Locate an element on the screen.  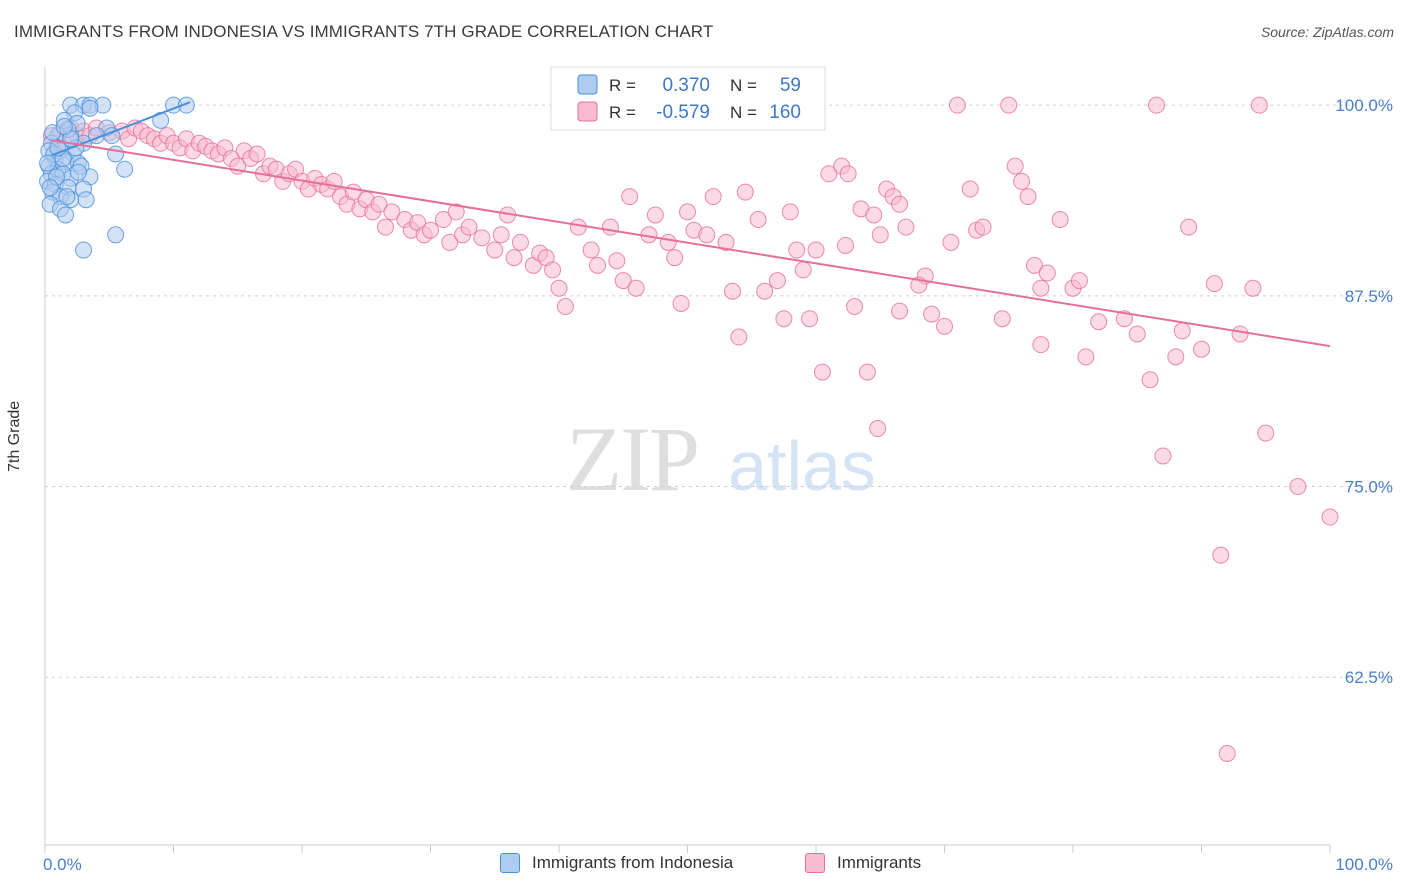
watermark: ZIP atlas is located at coordinates (721, 459).